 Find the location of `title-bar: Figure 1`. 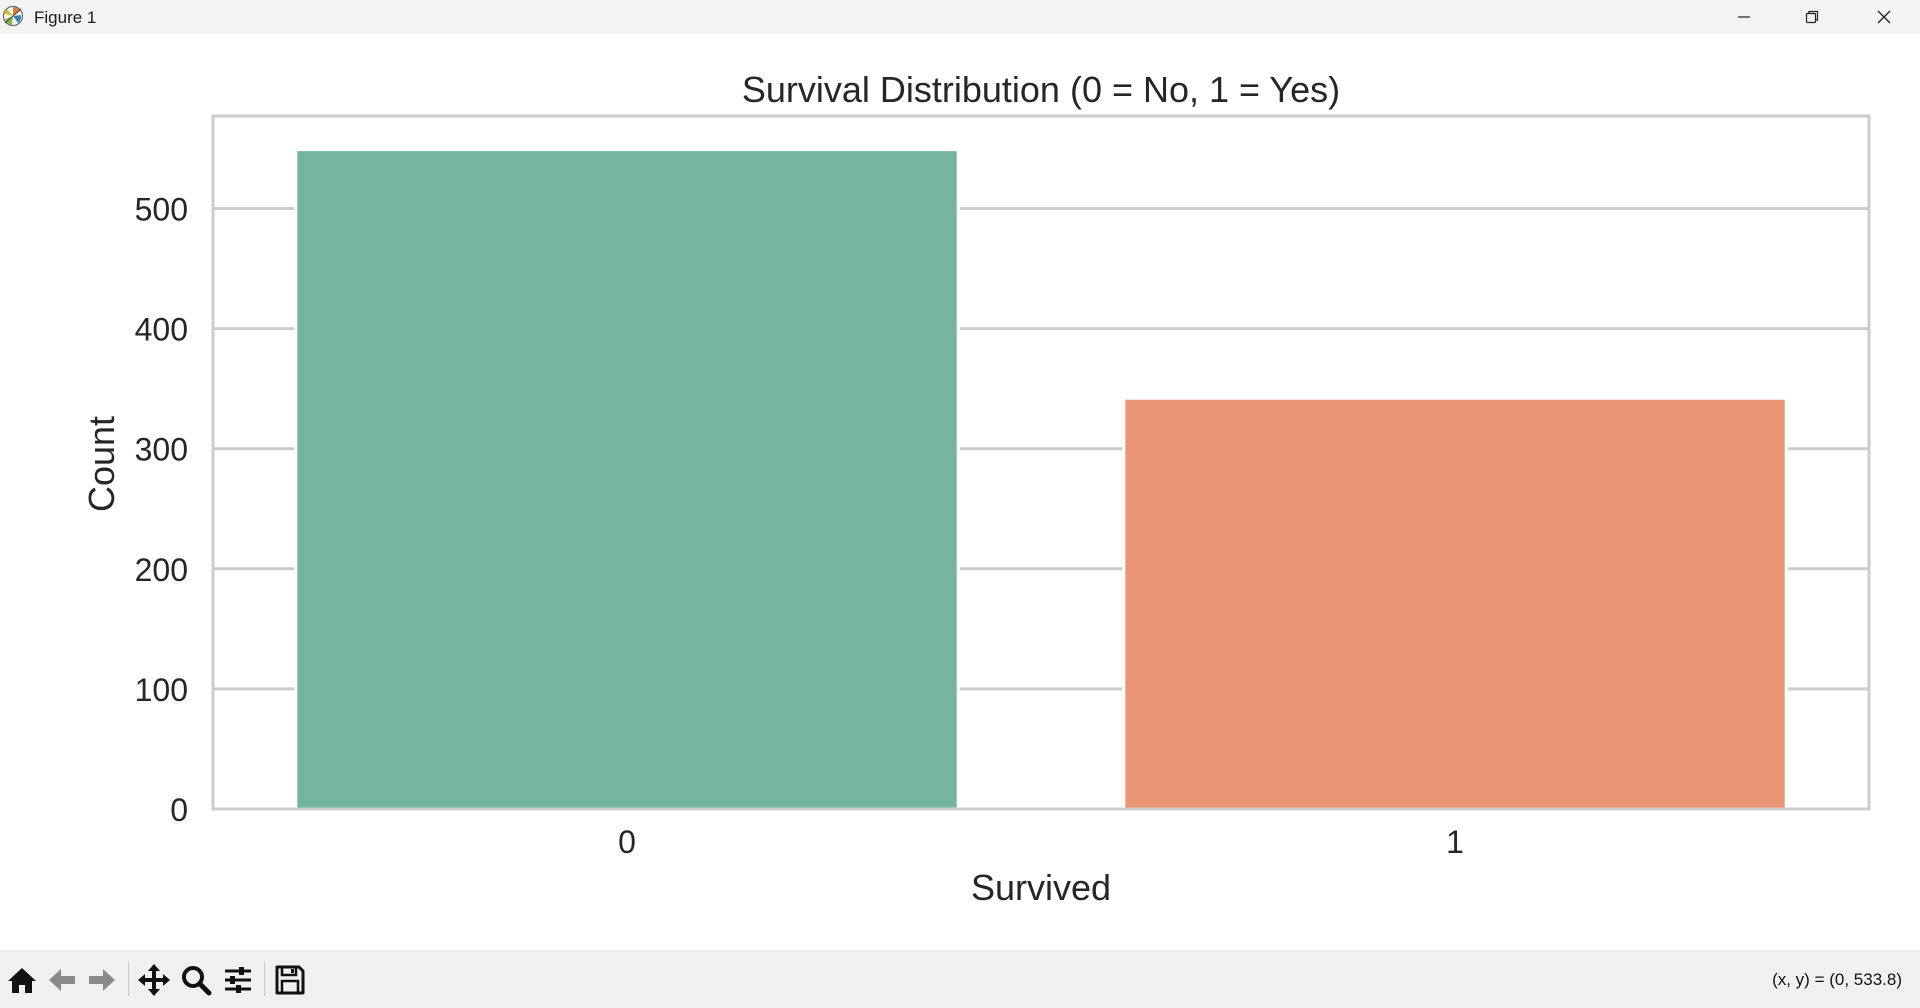

title-bar: Figure 1 is located at coordinates (960, 17).